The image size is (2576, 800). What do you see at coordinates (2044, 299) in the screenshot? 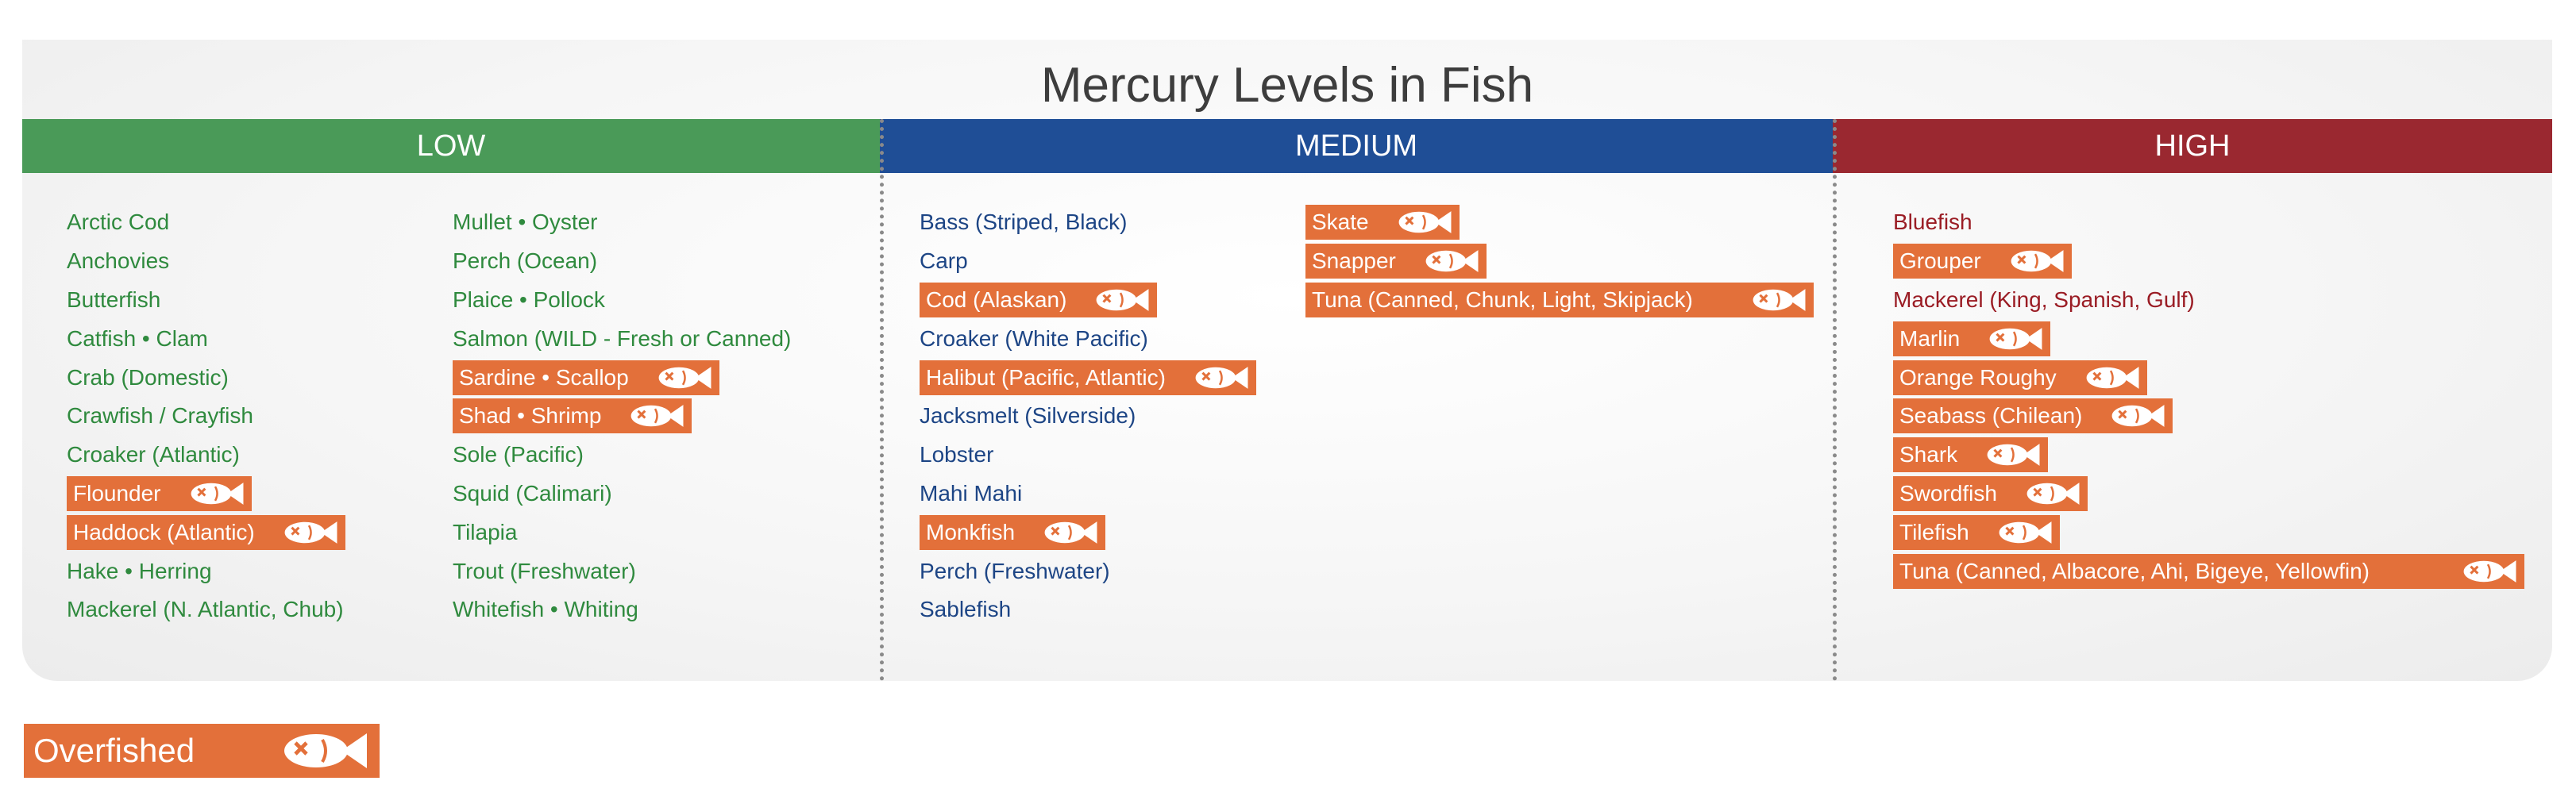
I see `fish-name: Mackerel (King, Spanish, Gulf)` at bounding box center [2044, 299].